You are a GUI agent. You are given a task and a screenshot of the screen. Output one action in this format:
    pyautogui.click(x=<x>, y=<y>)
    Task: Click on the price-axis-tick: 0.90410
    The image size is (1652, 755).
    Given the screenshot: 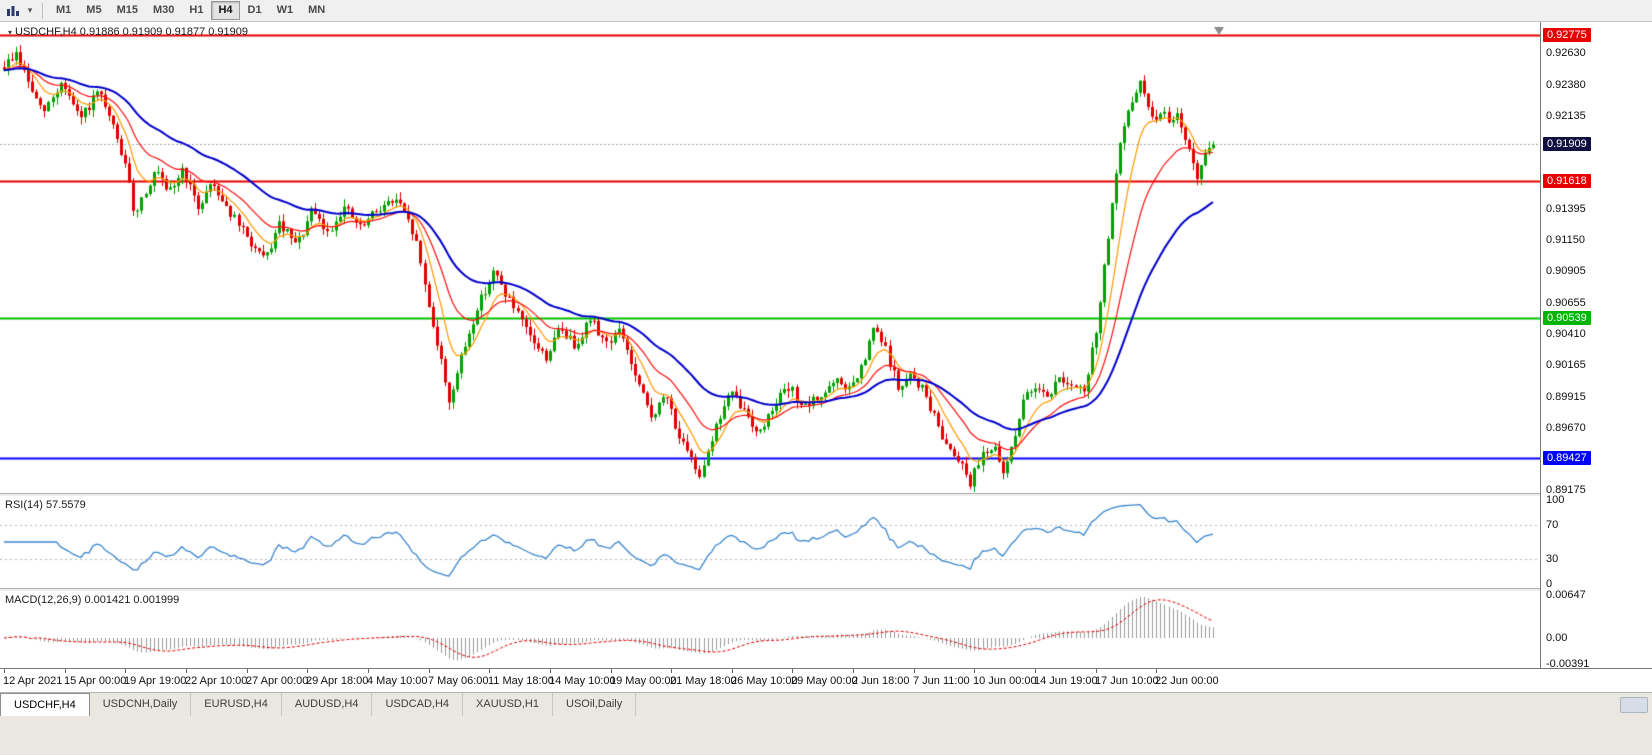 What is the action you would take?
    pyautogui.click(x=1566, y=334)
    